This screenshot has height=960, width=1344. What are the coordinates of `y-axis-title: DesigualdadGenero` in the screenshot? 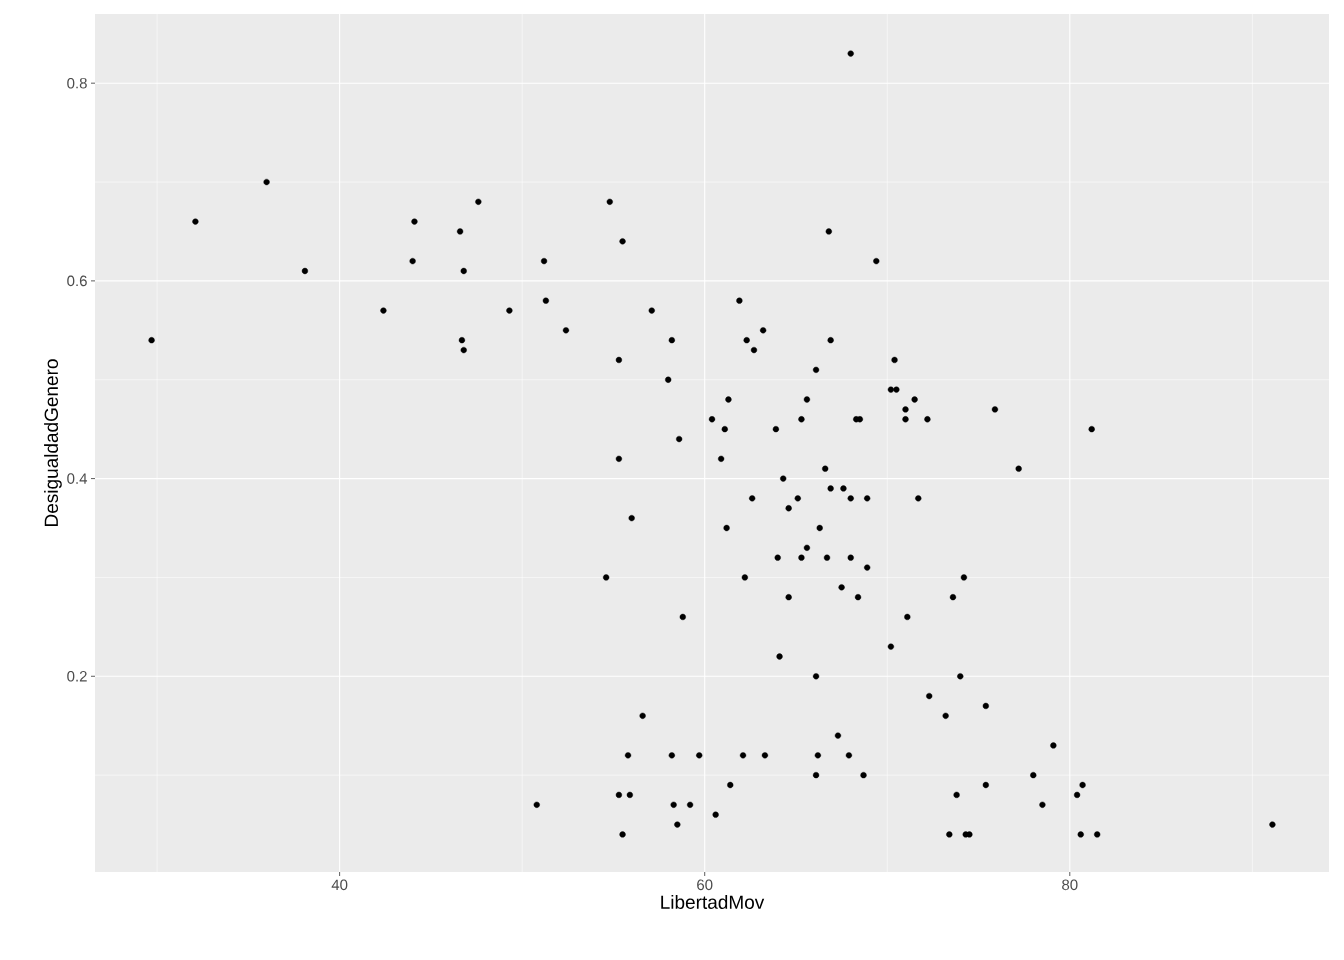 It's located at (53, 442).